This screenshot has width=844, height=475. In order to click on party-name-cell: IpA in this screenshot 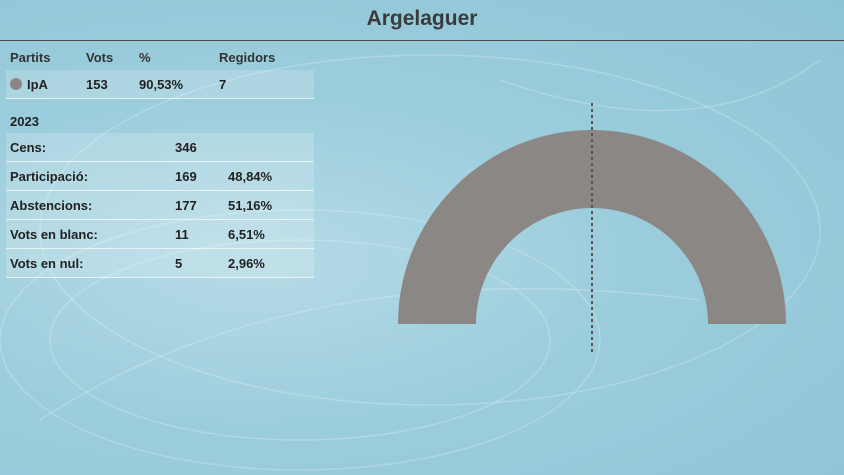, I will do `click(29, 84)`.